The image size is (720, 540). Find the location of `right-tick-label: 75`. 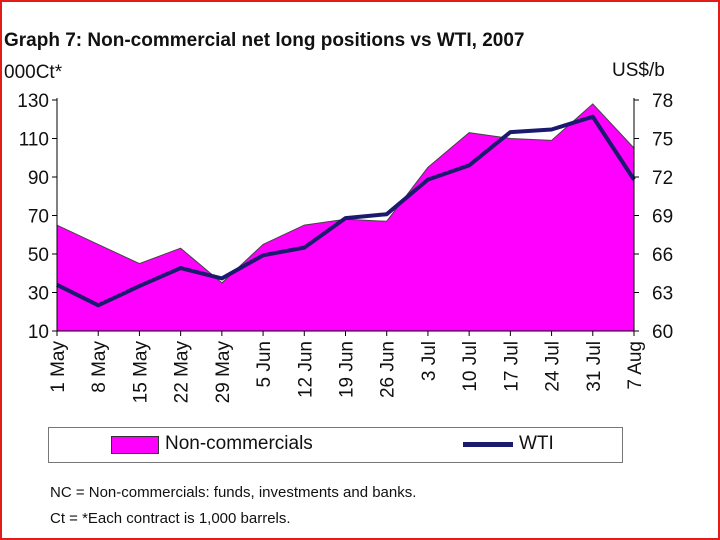

right-tick-label: 75 is located at coordinates (662, 140).